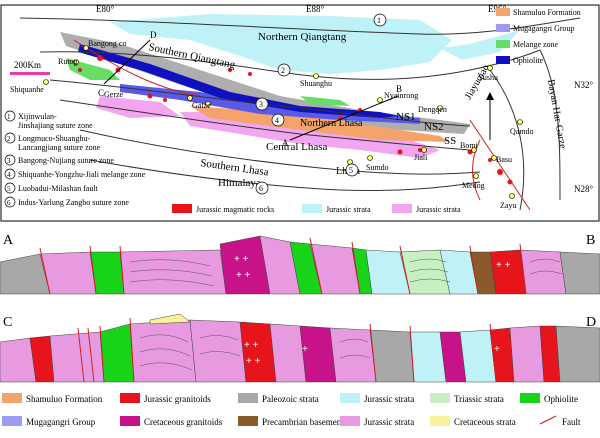 The height and width of the screenshot is (438, 600). Describe the element at coordinates (153, 35) in the screenshot. I see `profile-point-d: D` at that location.